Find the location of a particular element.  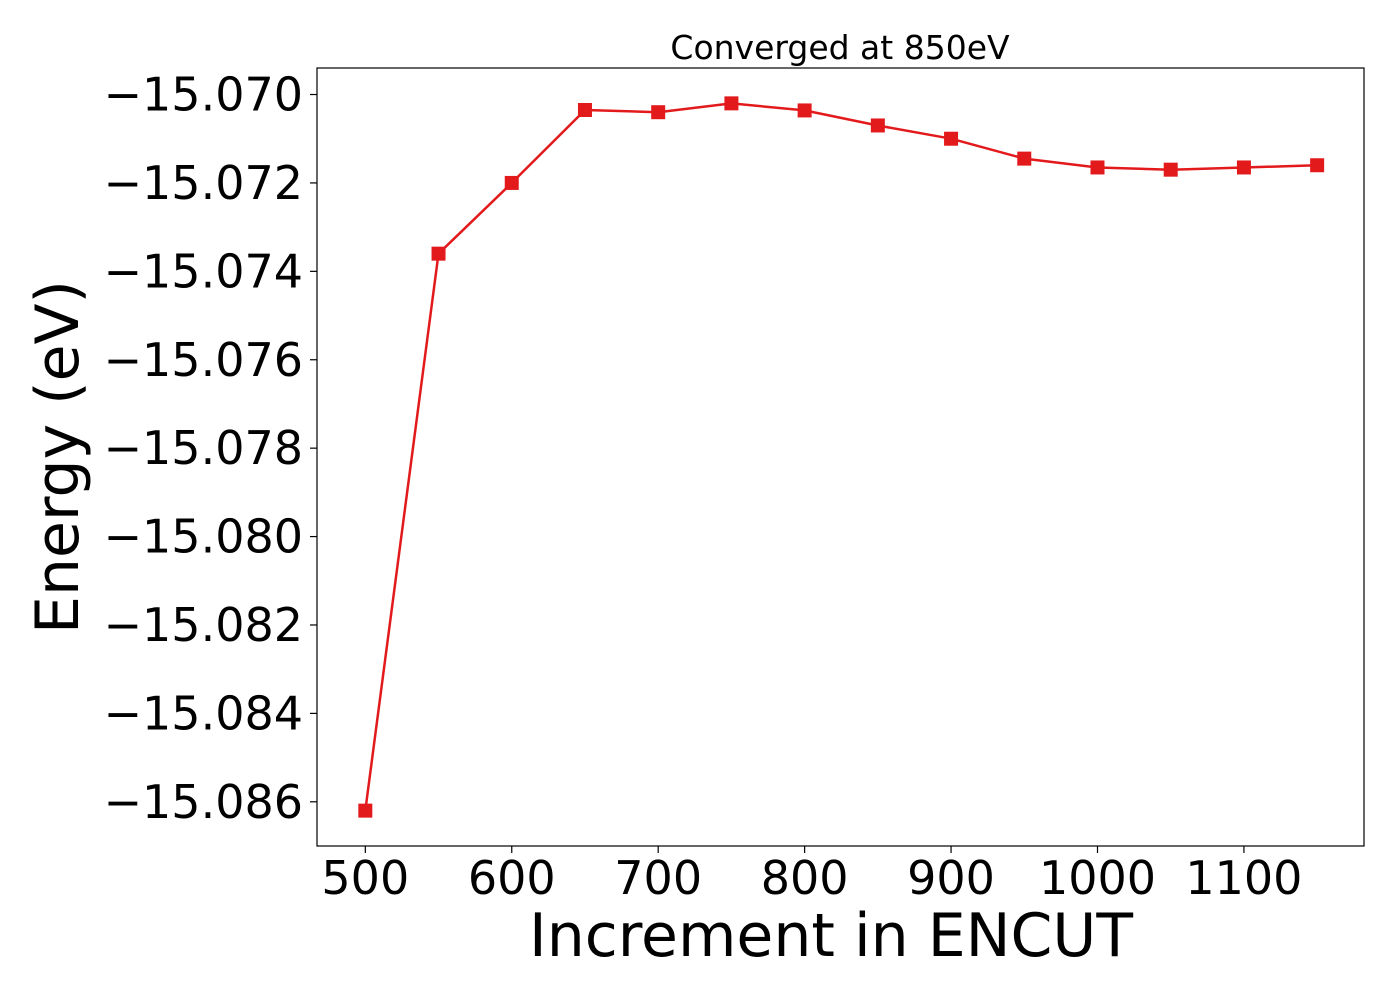

y-tick-label: −15.074 is located at coordinates (204, 271).